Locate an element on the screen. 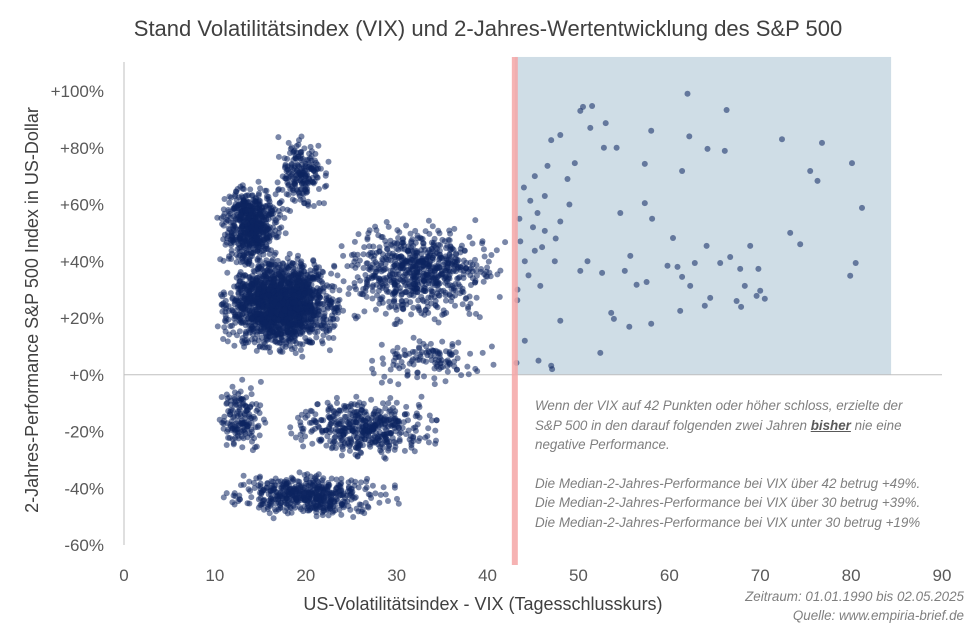 This screenshot has height=631, width=976. y-tick-label: +60% is located at coordinates (82, 205).